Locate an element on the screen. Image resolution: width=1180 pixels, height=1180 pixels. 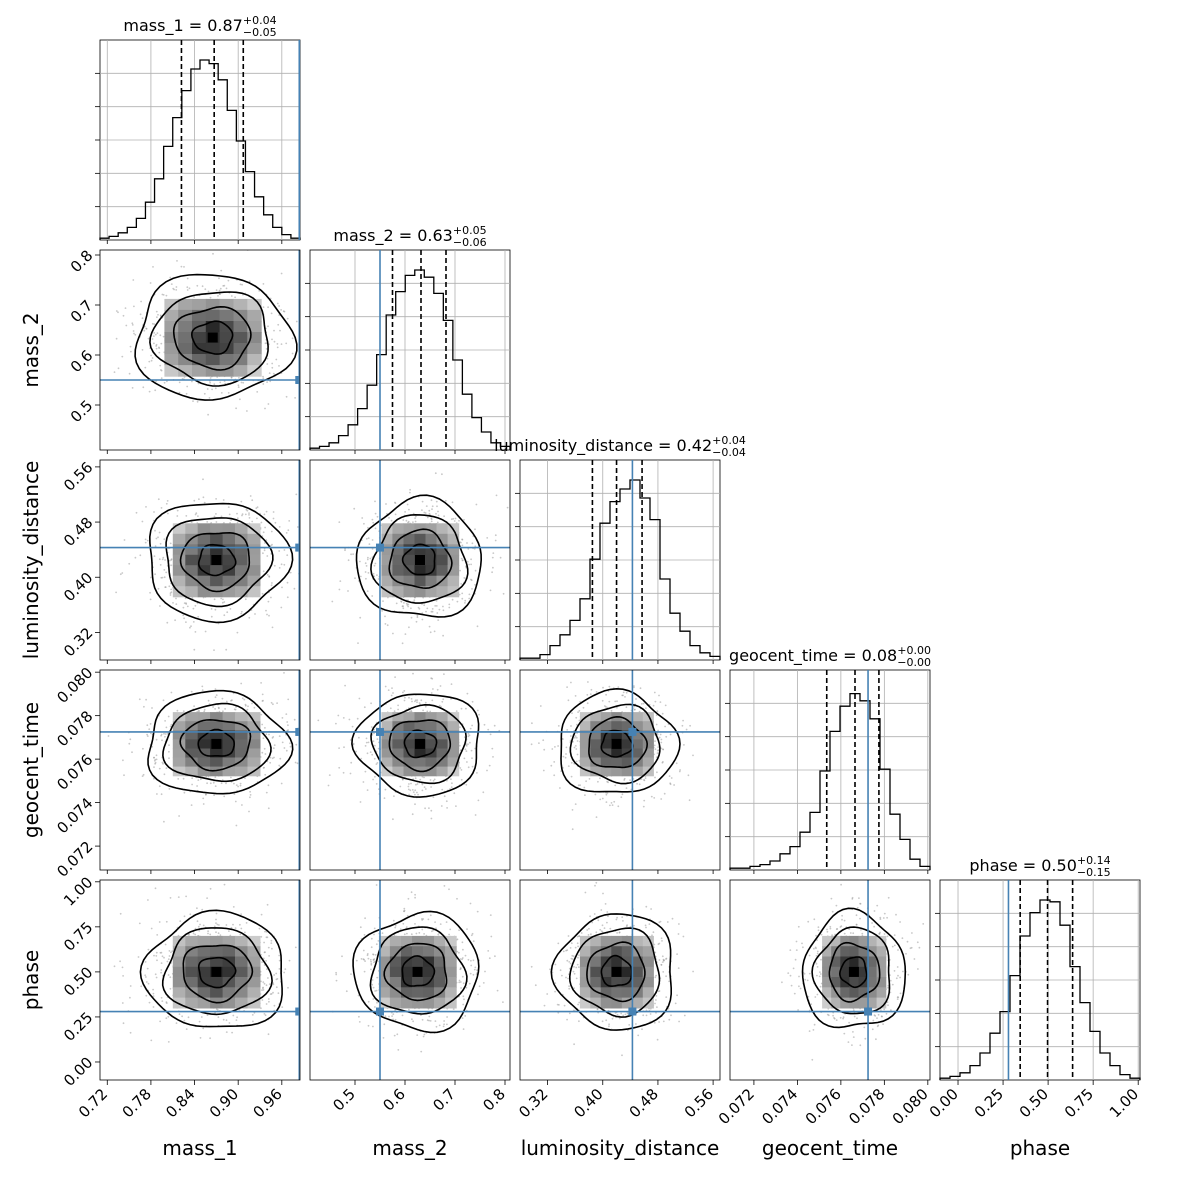
panel-content is located at coordinates (620, 770).